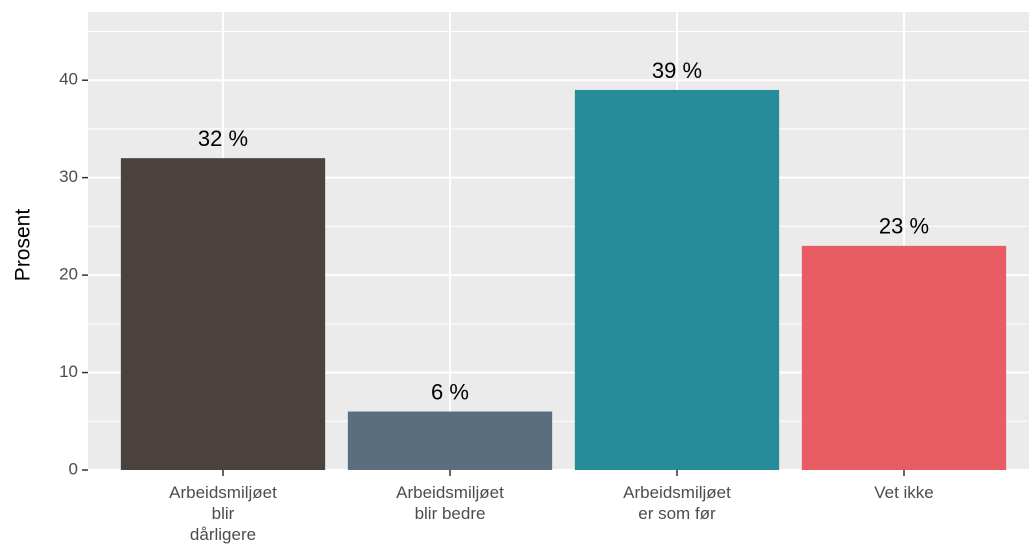  I want to click on value-label: 23 %, so click(904, 226).